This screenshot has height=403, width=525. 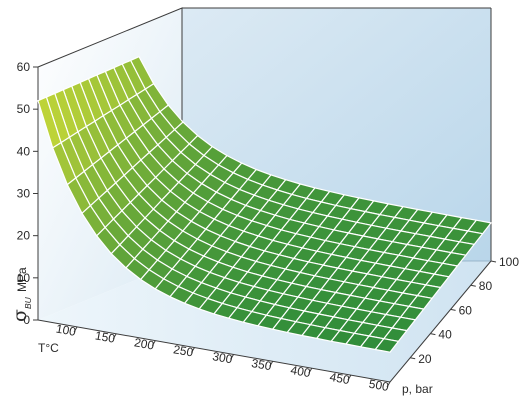 I want to click on x-axis-ticks: 100 150 200 250 300 350 400 450 500, so click(x=223, y=358).